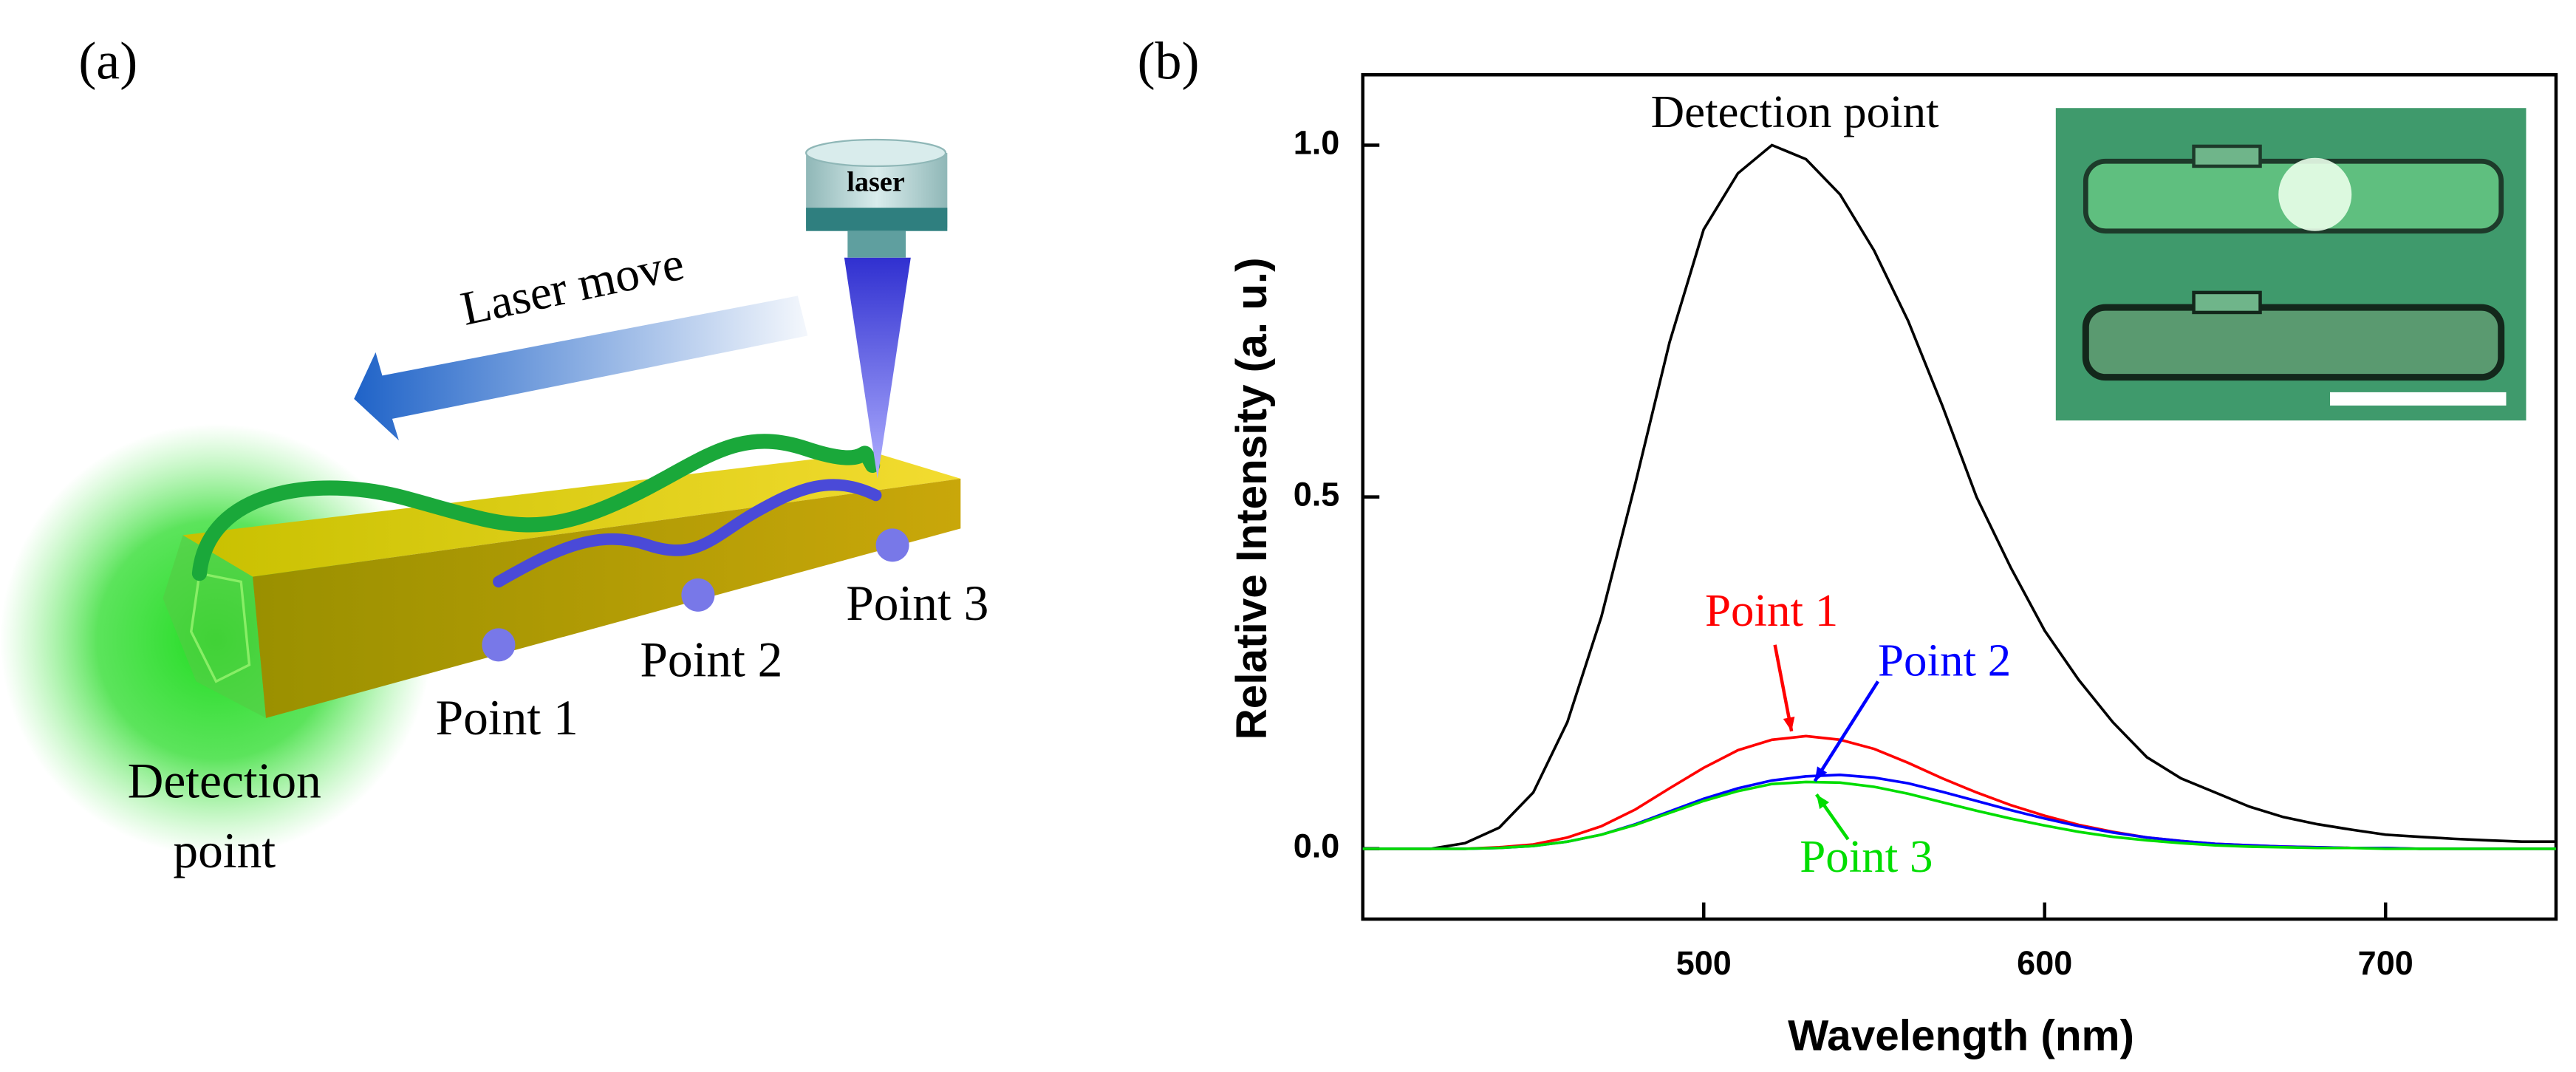 The height and width of the screenshot is (1072, 2576). I want to click on x-tick-label: 600, so click(2044, 963).